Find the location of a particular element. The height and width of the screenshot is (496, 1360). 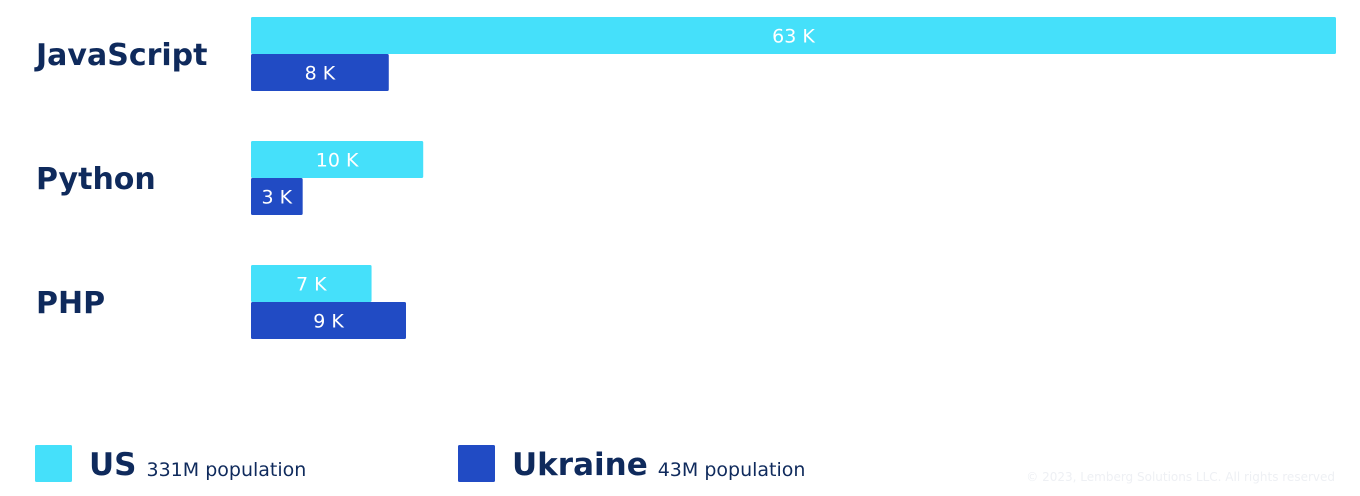

legend-label-ukraine: Ukraine is located at coordinates (580, 465).